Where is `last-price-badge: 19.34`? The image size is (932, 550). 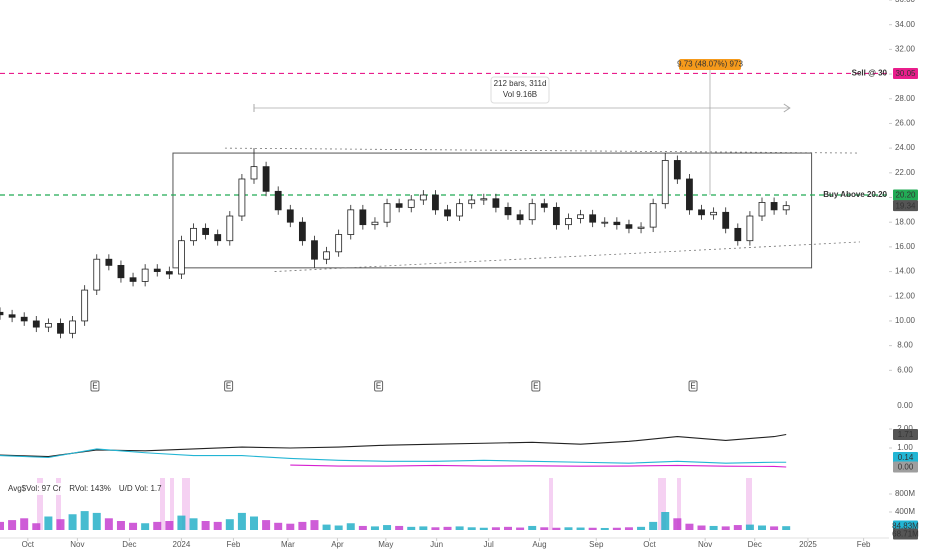
last-price-badge: 19.34 is located at coordinates (905, 205).